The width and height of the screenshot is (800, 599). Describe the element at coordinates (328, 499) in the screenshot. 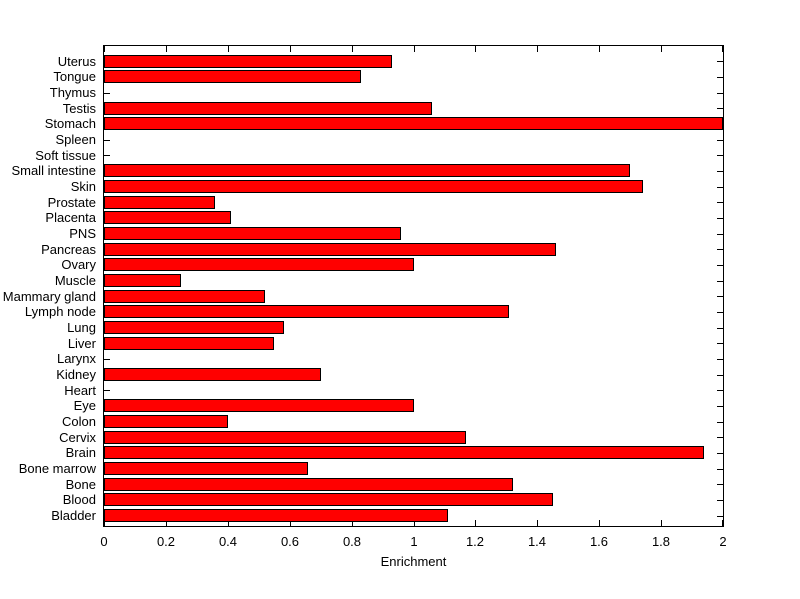

I see `bar-blood` at that location.